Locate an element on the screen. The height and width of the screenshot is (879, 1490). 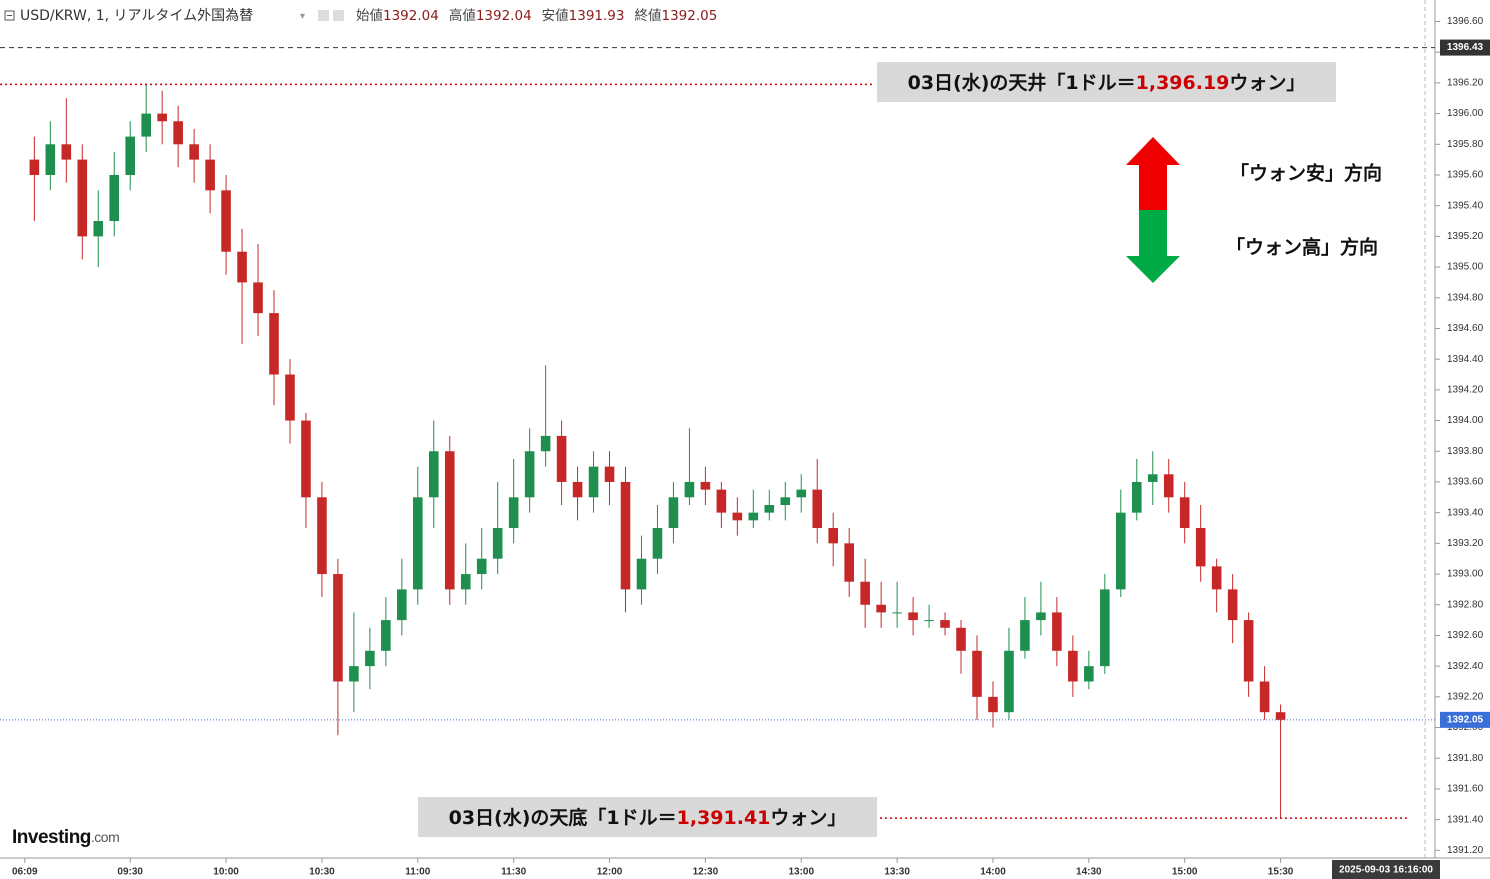
dropdown-icon: ▾ is located at coordinates (302, 16).